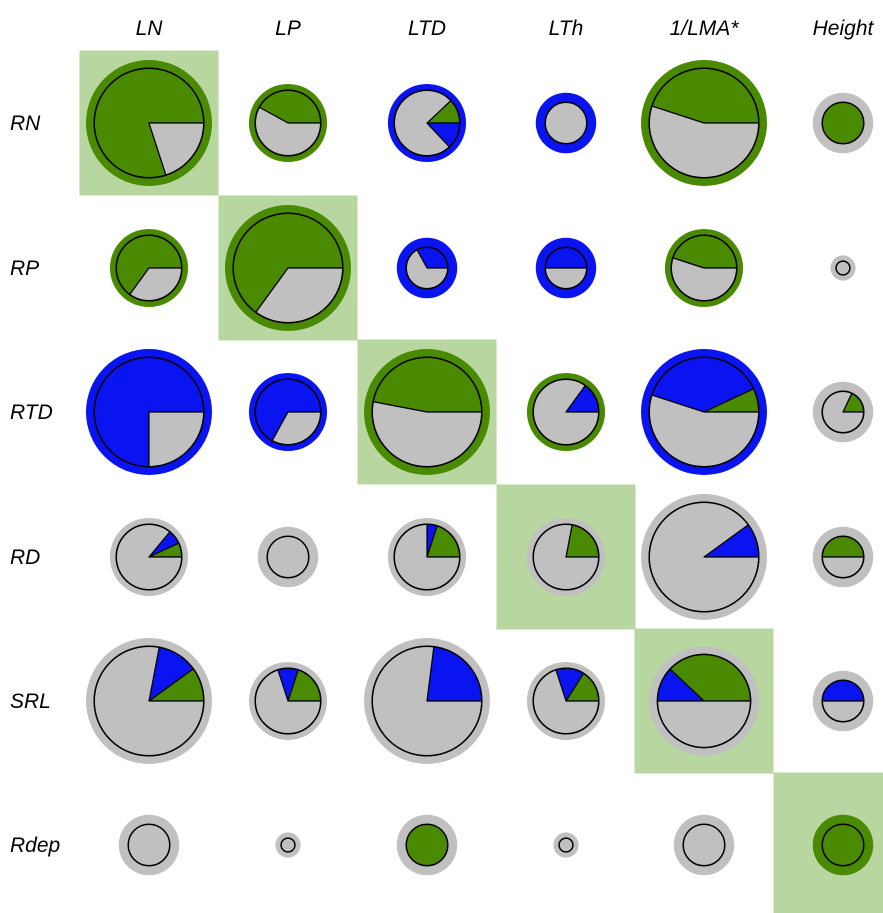  I want to click on column-label: LTD, so click(427, 28).